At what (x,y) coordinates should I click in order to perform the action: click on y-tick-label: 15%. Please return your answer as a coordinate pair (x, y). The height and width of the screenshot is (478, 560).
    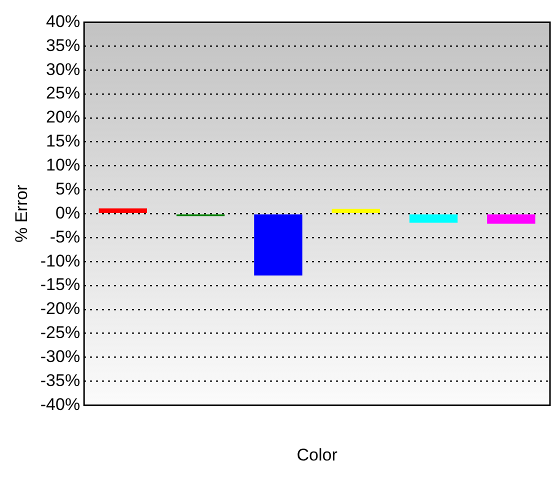
    Looking at the image, I should click on (63, 141).